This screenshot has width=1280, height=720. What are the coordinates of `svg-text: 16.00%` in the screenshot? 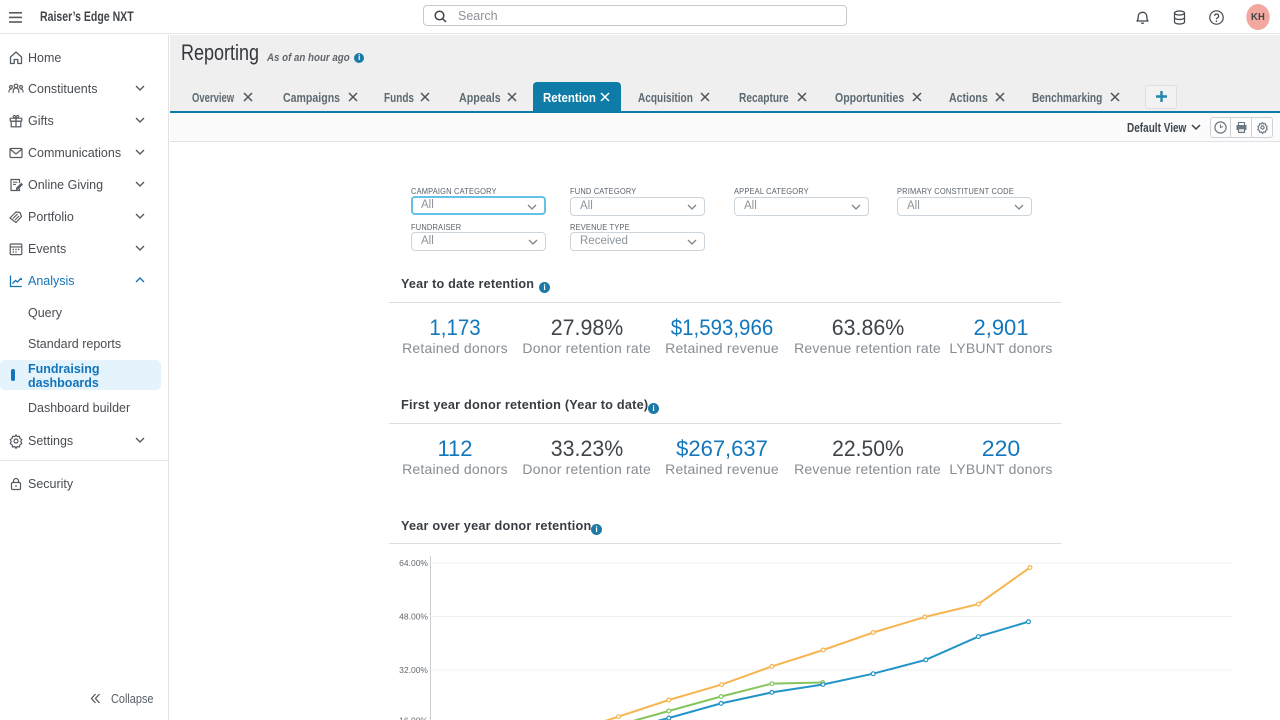 It's located at (413, 718).